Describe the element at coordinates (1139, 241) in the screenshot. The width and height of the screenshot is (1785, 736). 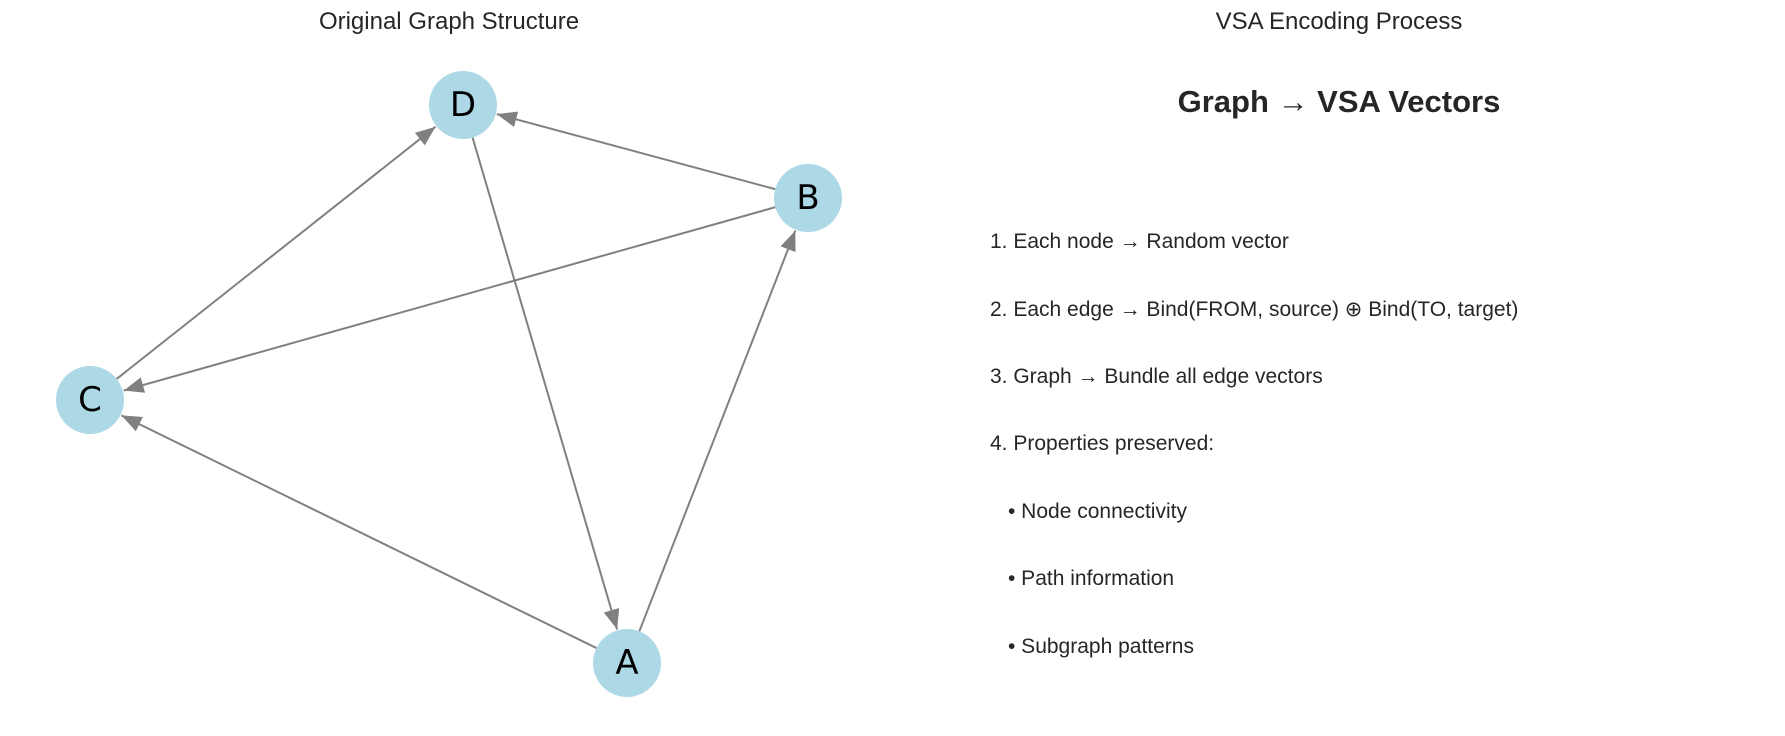
I see `step-1: 1. Each node → Random vector` at that location.